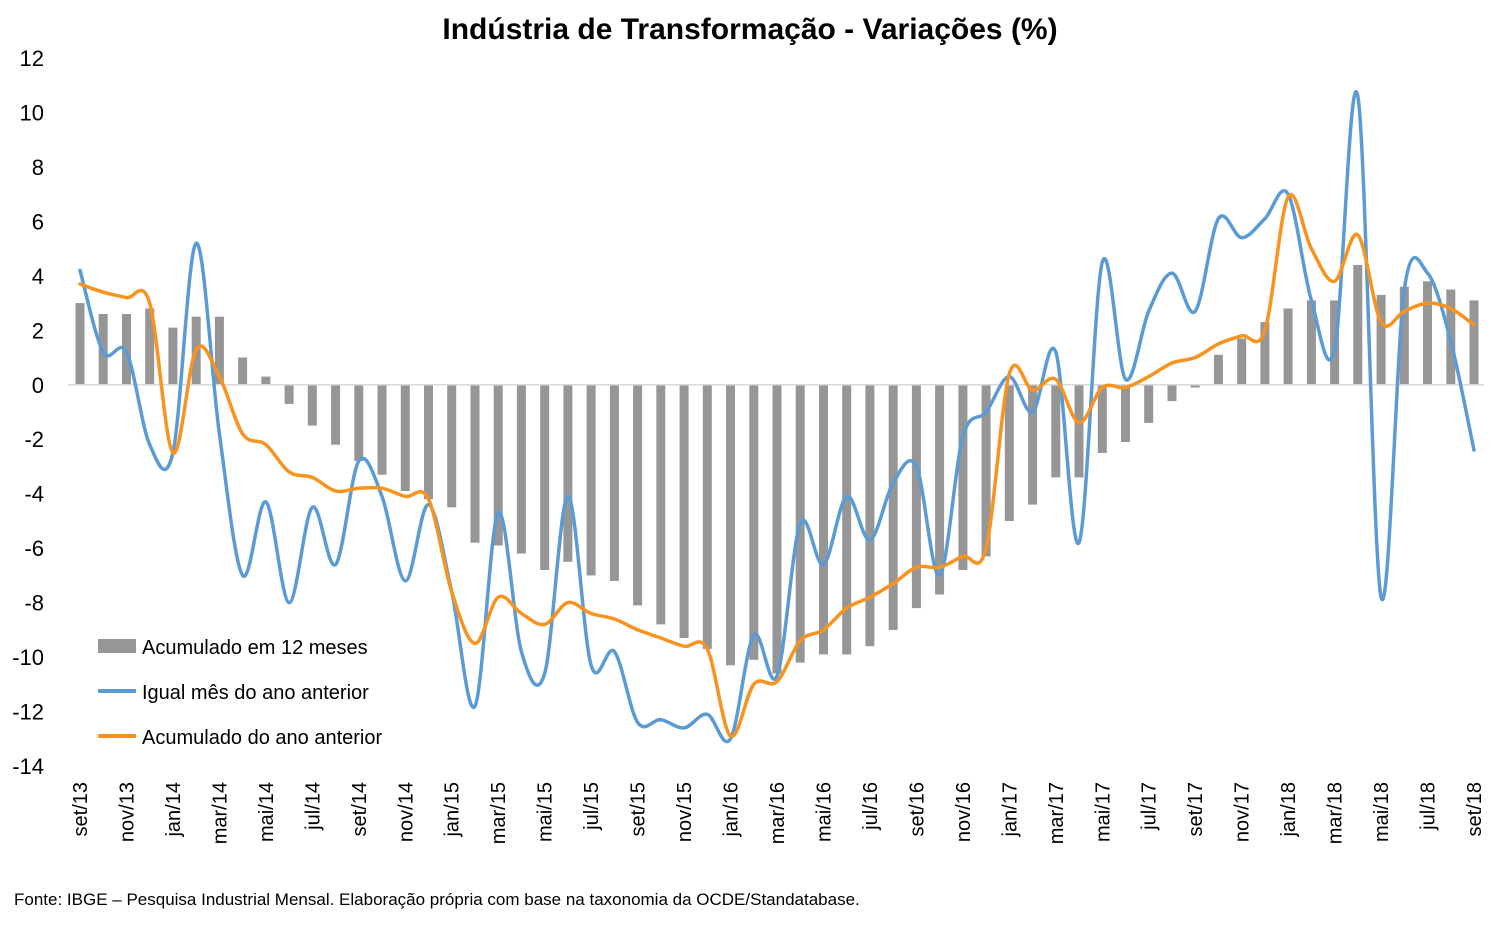 Image resolution: width=1500 pixels, height=928 pixels. I want to click on x-tick-label: set/15, so click(639, 809).